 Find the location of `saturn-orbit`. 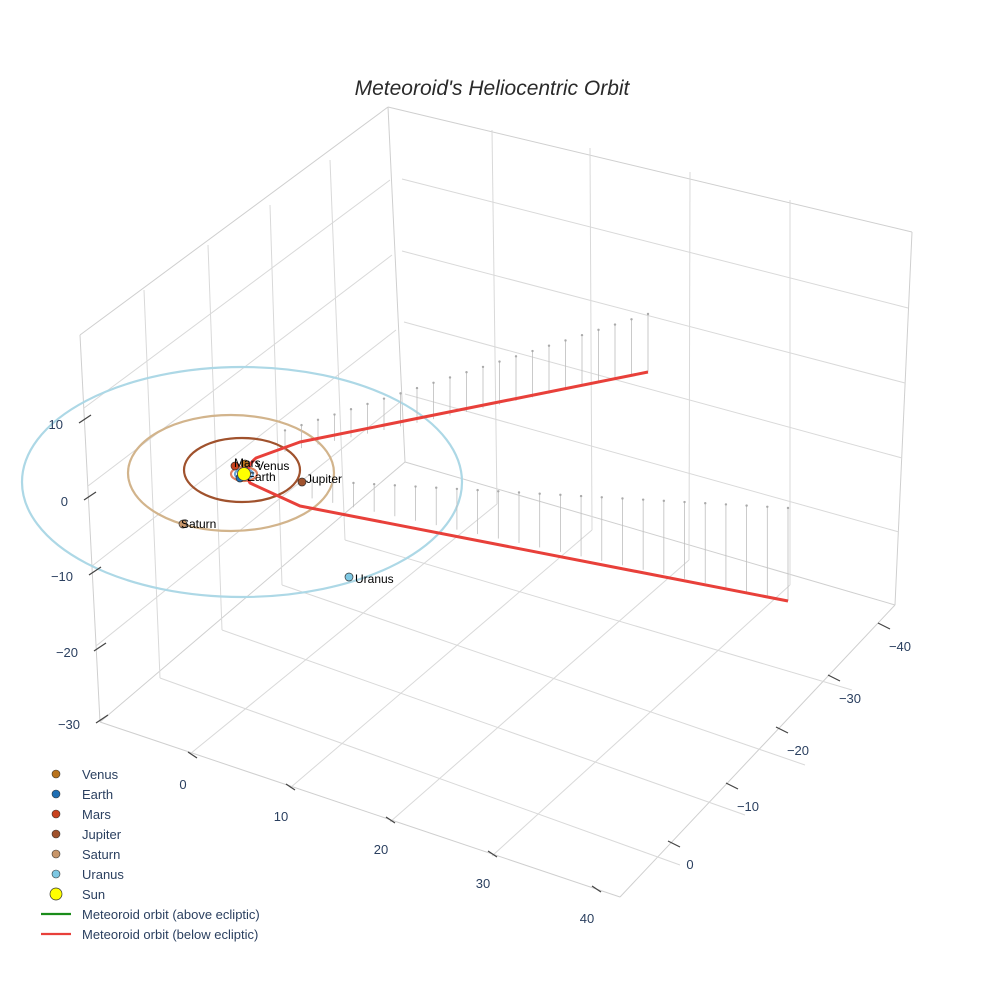

saturn-orbit is located at coordinates (231, 473).